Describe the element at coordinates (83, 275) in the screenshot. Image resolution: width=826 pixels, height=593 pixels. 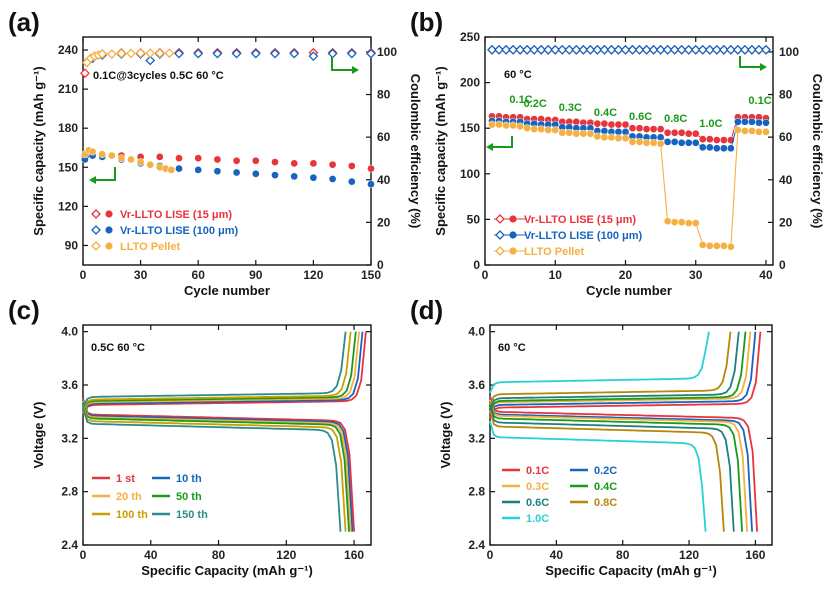
I see `x-tick-label: 0` at that location.